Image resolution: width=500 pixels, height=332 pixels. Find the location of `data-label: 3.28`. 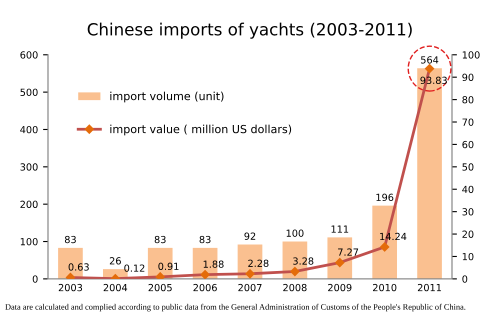

data-label: 3.28 is located at coordinates (303, 261).